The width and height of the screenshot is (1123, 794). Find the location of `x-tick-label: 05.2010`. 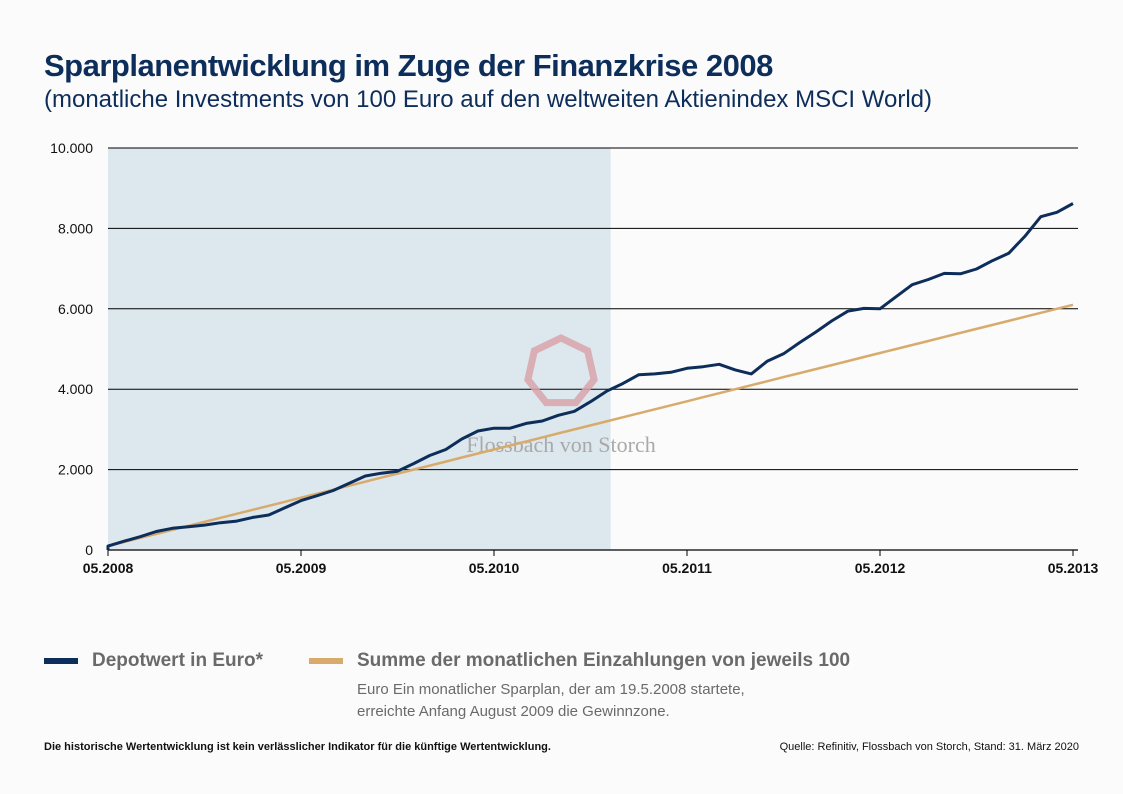

x-tick-label: 05.2010 is located at coordinates (494, 568).